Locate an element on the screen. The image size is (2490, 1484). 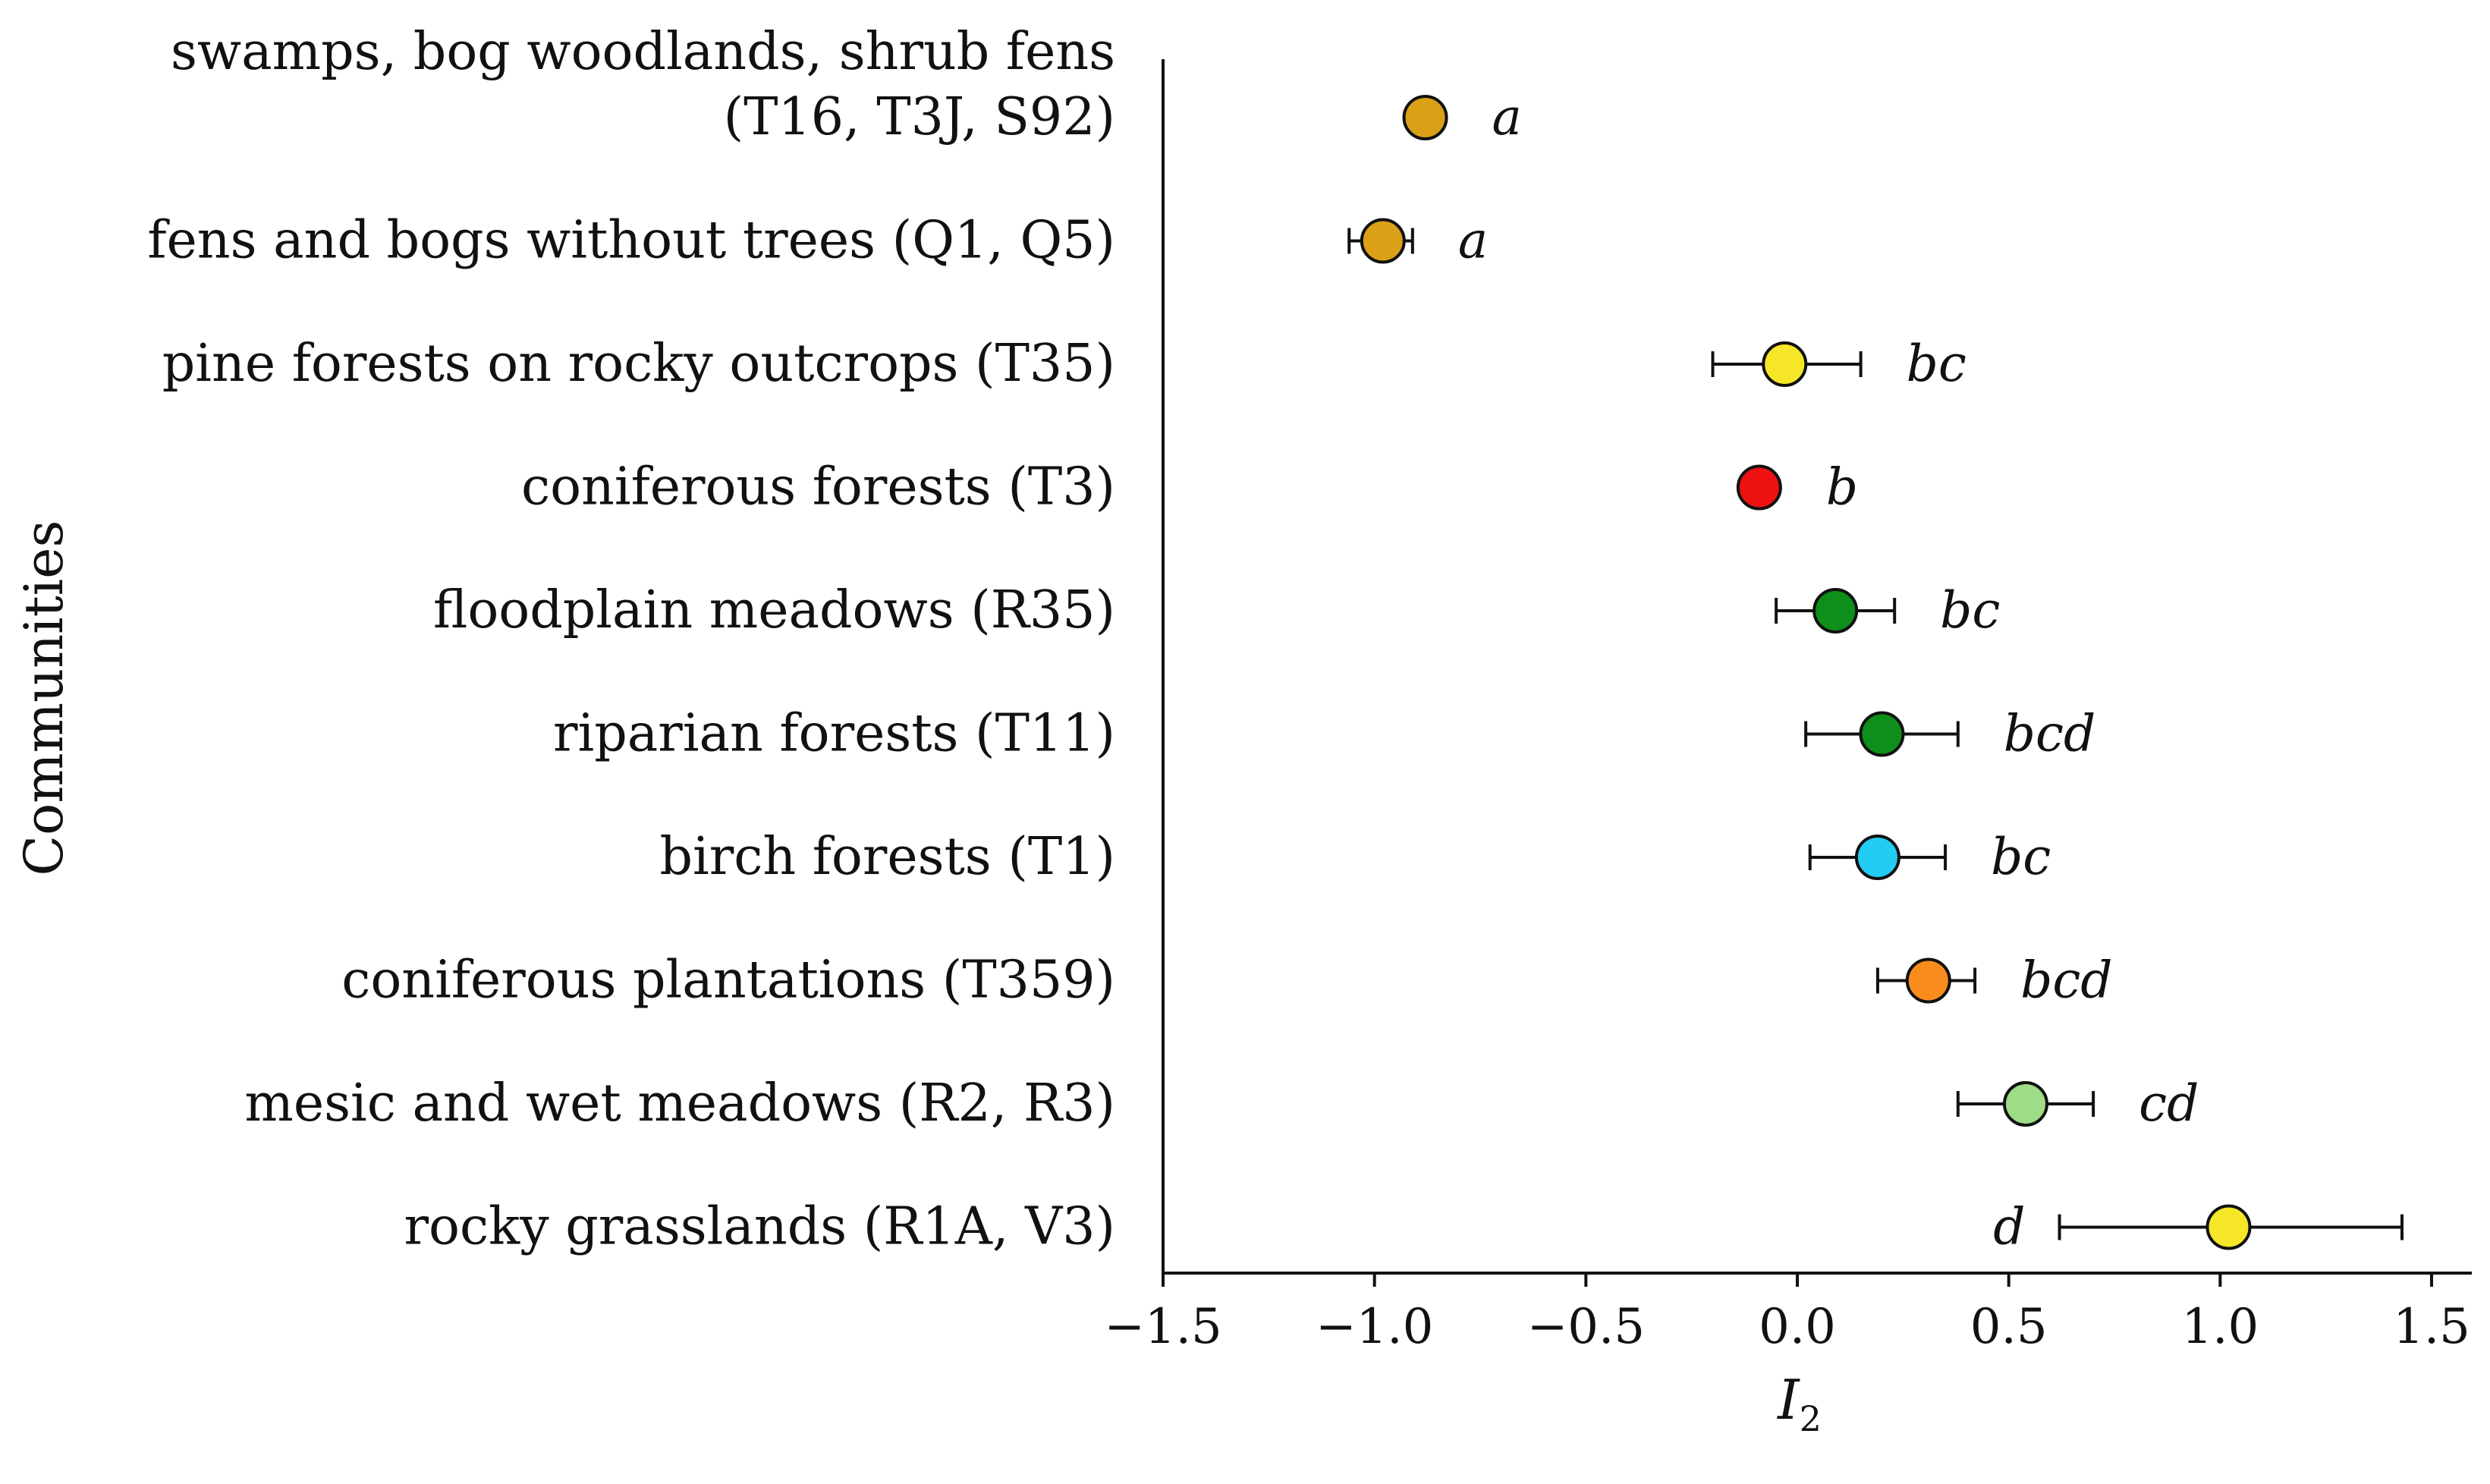
x-tick-label: −1.5 is located at coordinates (1163, 1327).